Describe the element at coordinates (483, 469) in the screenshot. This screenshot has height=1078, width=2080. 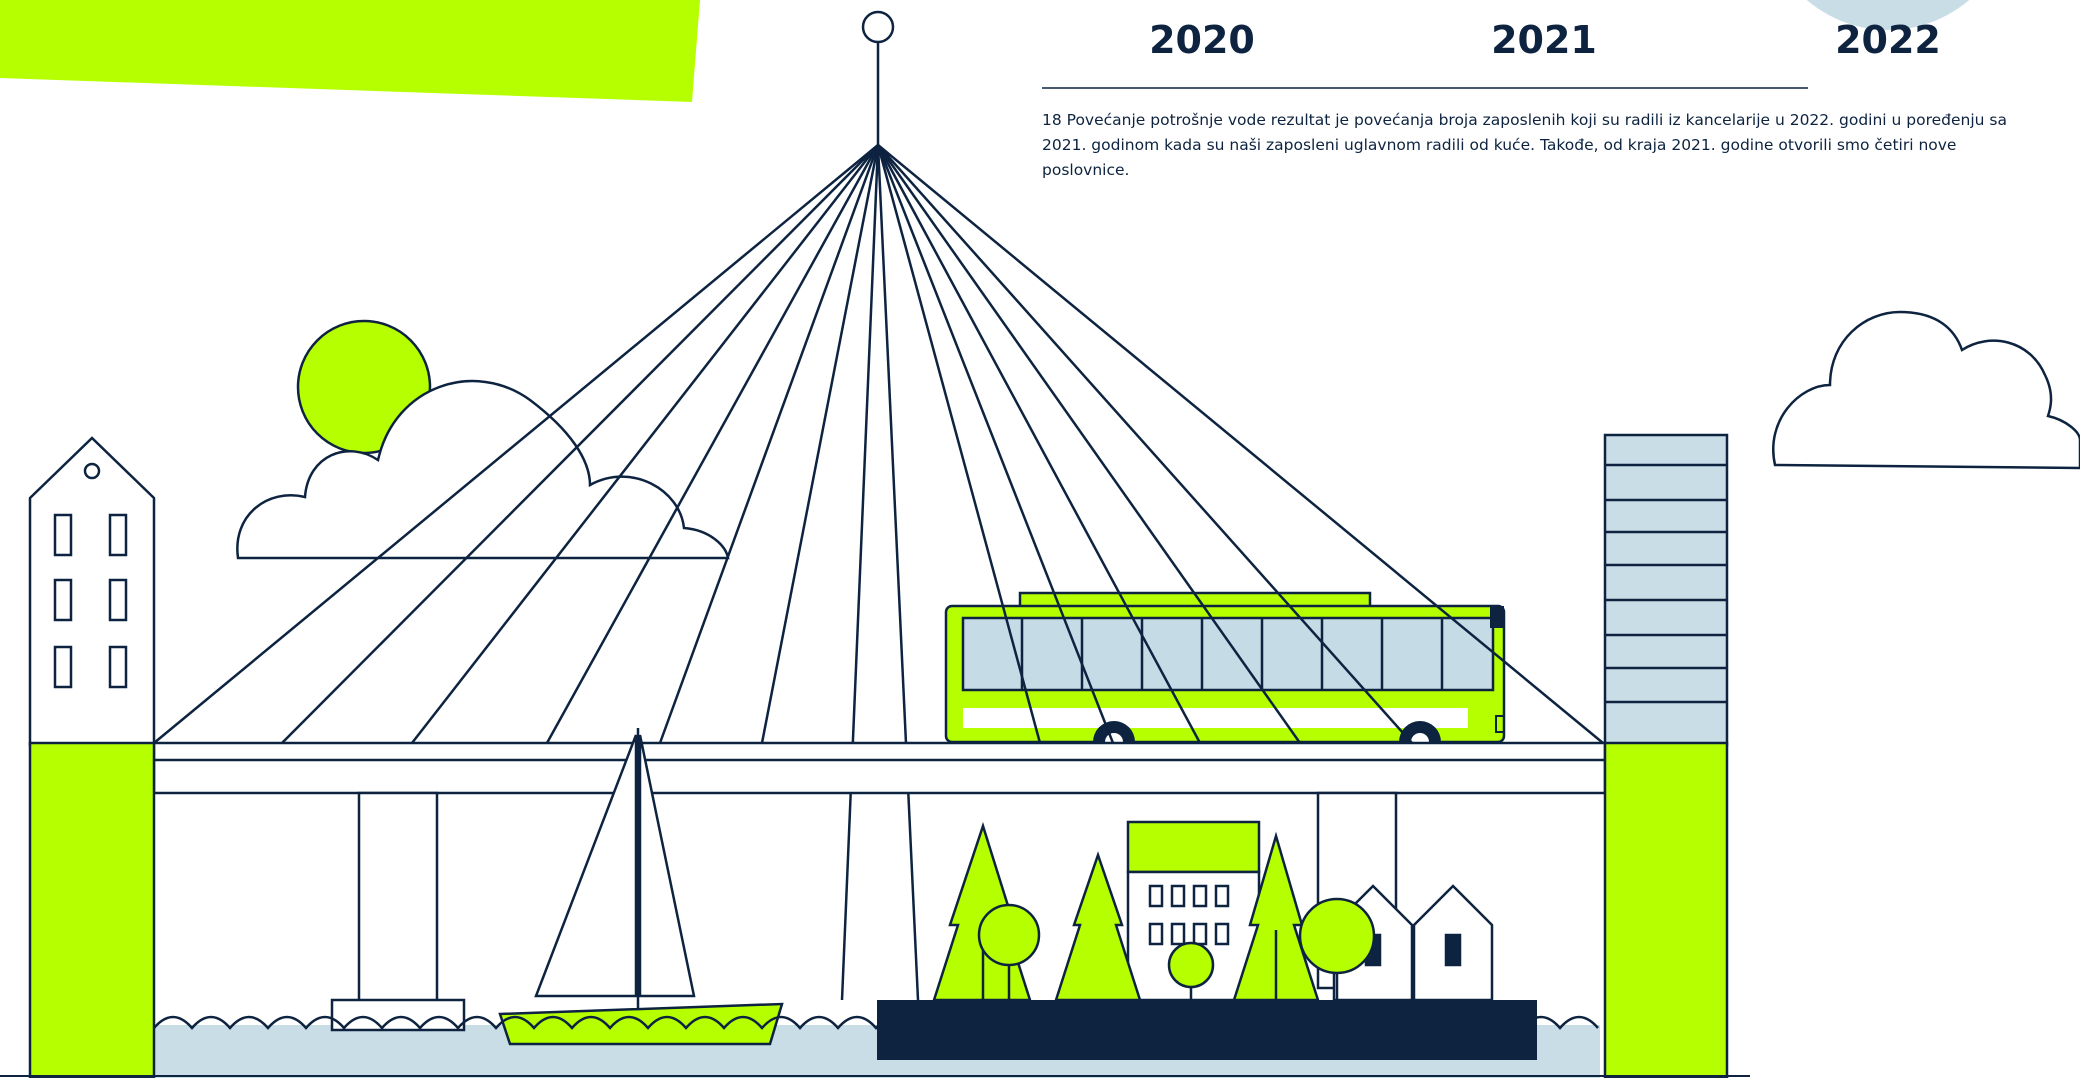
I see `cloud-left` at that location.